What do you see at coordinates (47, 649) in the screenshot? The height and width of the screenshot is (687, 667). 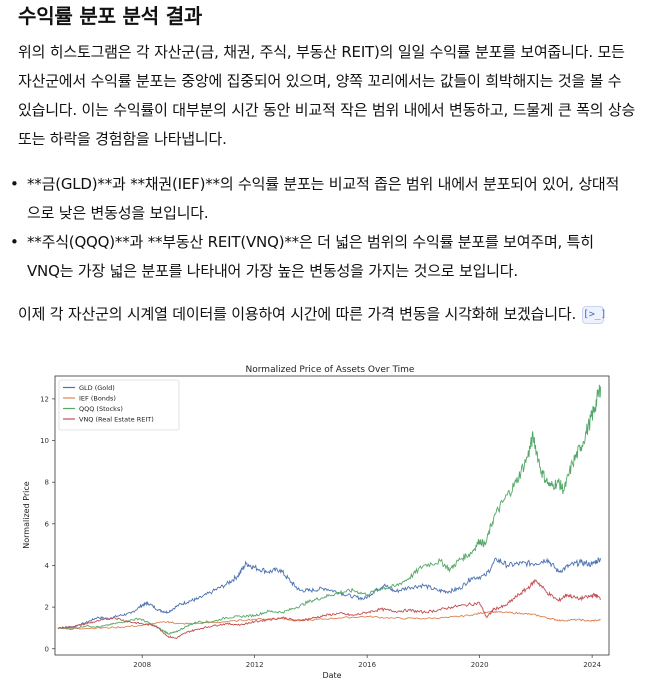 I see `y-tick-label: 0` at bounding box center [47, 649].